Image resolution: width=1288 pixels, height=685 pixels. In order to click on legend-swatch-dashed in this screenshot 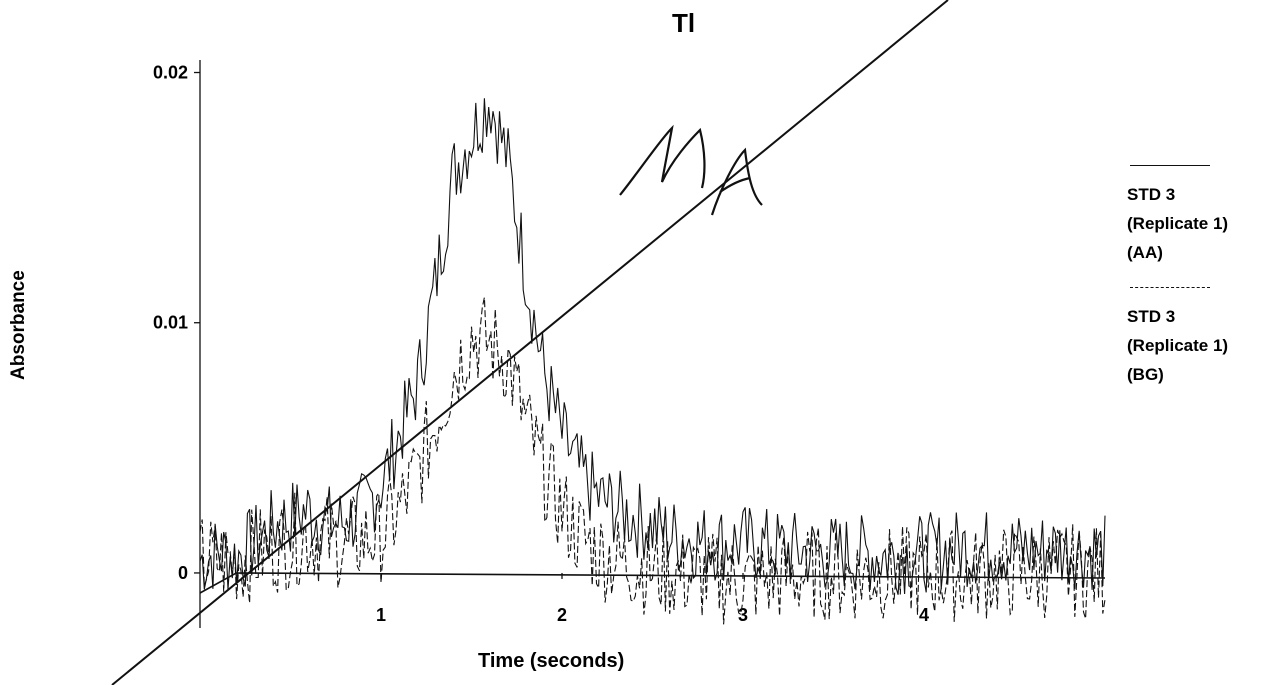, I will do `click(1170, 287)`.